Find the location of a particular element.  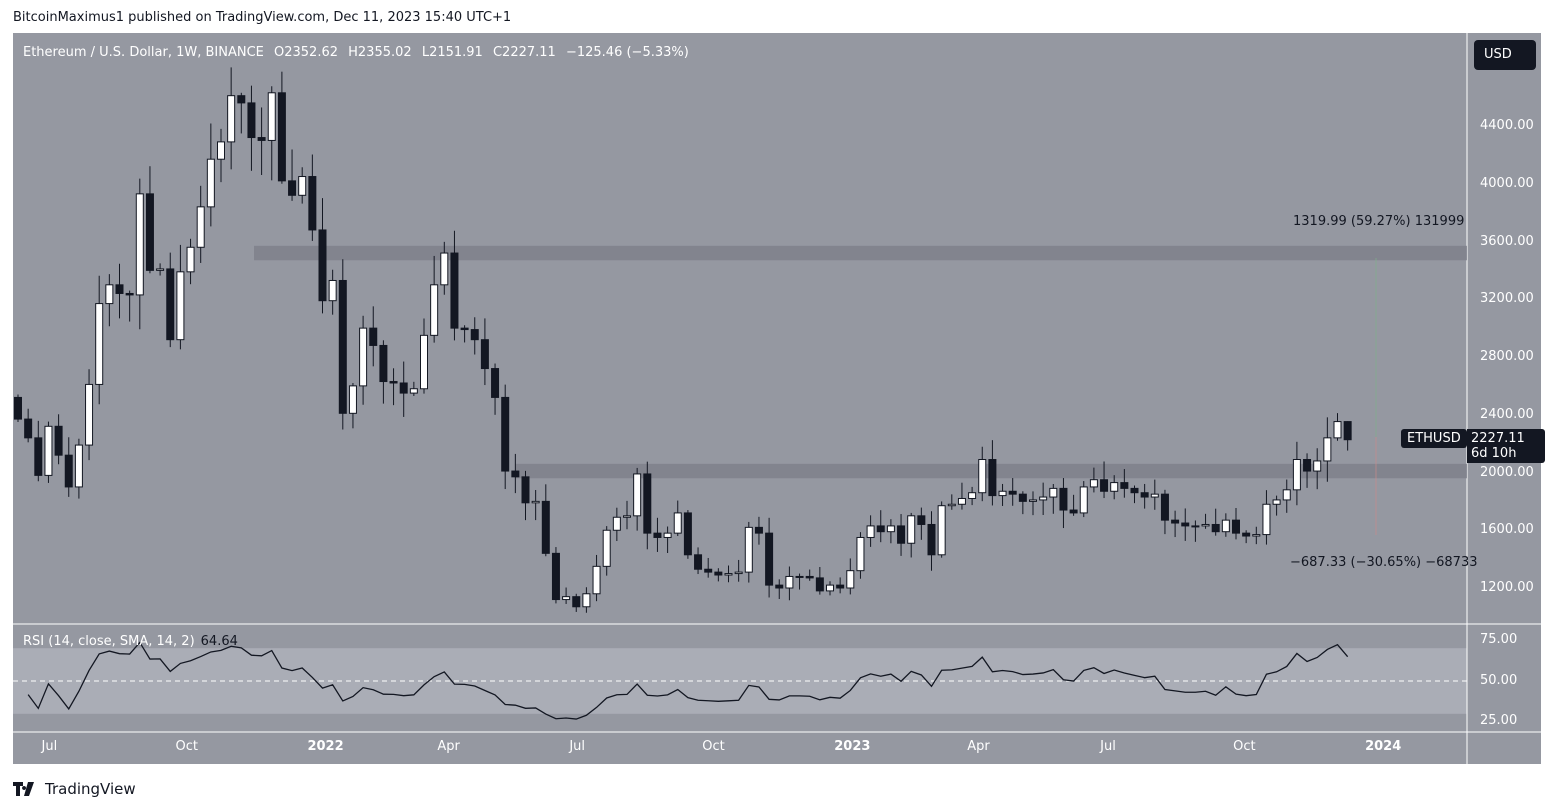

rsi-line is located at coordinates (688, 680).